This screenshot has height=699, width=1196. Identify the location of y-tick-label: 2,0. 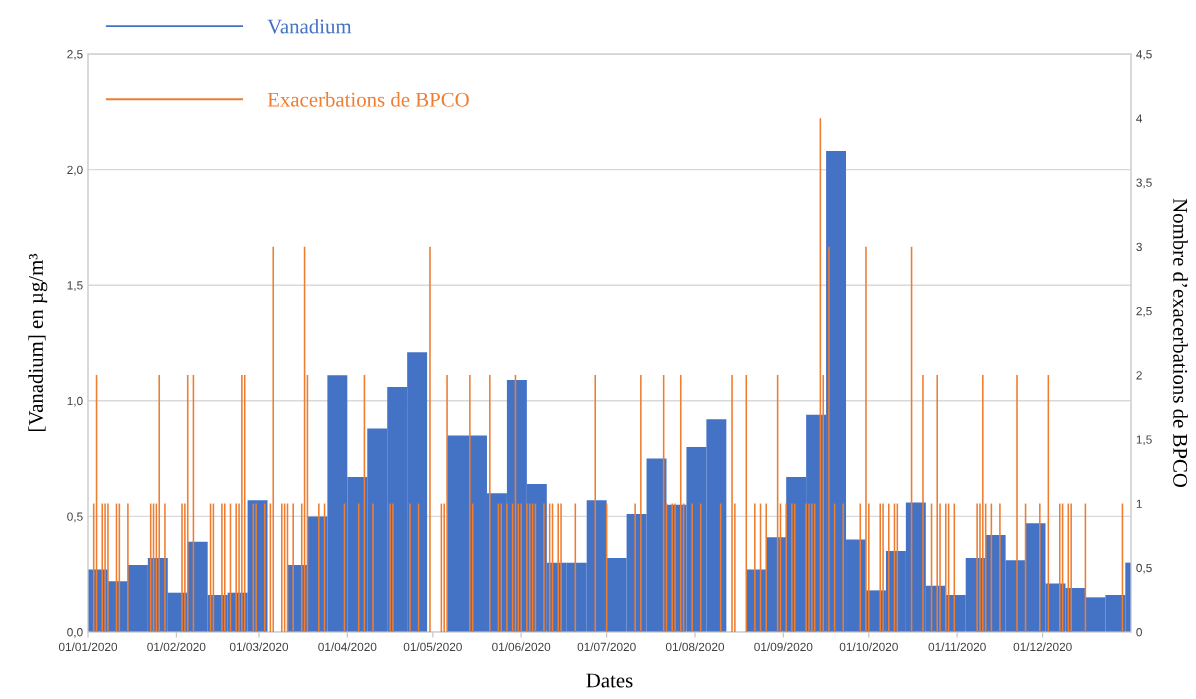
(75, 170).